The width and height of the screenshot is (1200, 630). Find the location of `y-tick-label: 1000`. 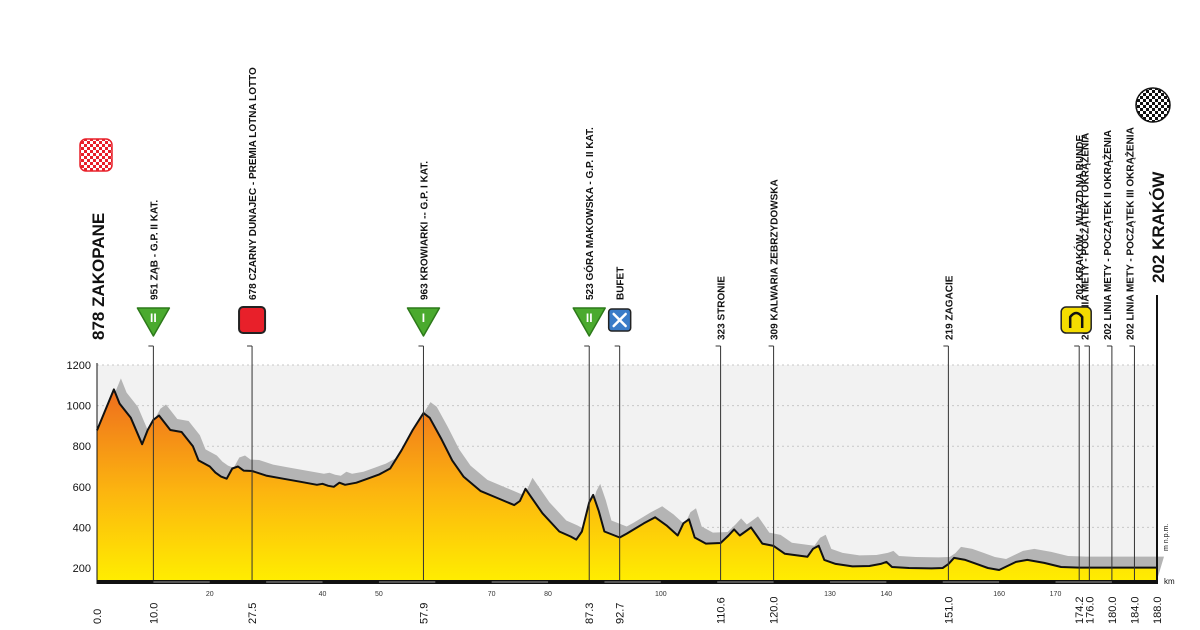

y-tick-label: 1000 is located at coordinates (79, 407).